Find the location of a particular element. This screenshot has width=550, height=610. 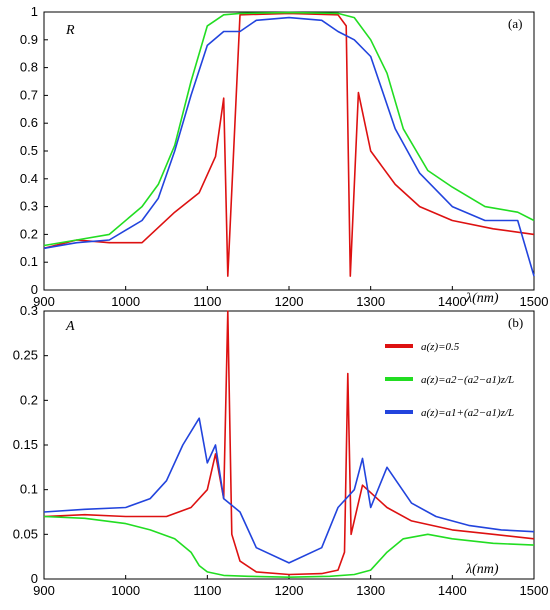

panel-b-x-tick-label: 900 is located at coordinates (44, 590).